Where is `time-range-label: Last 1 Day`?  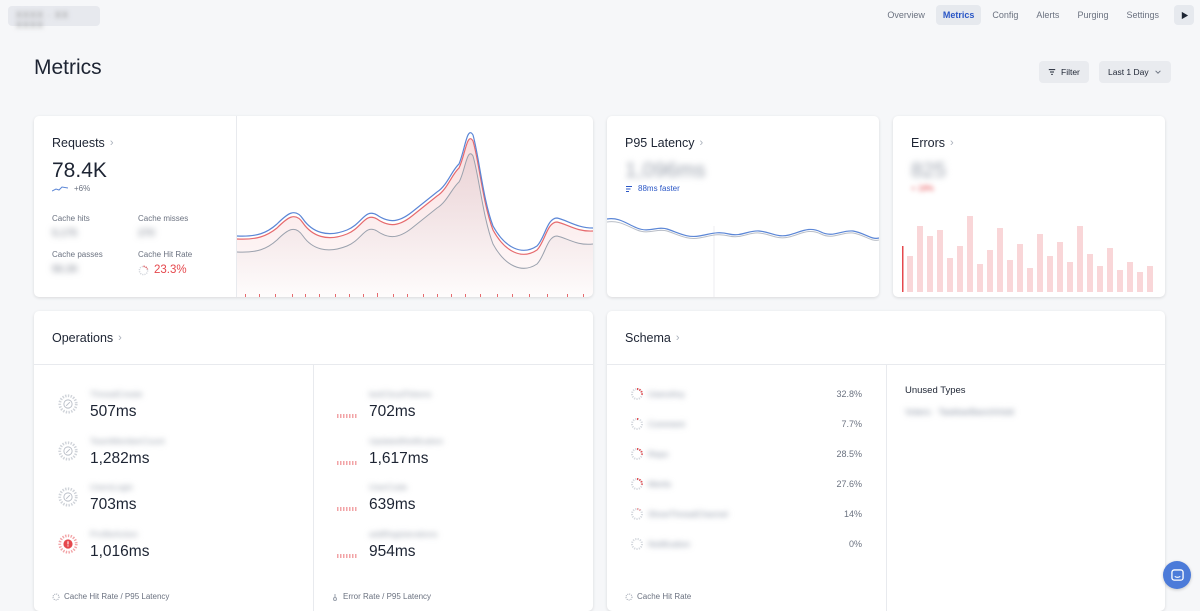 time-range-label: Last 1 Day is located at coordinates (1128, 72).